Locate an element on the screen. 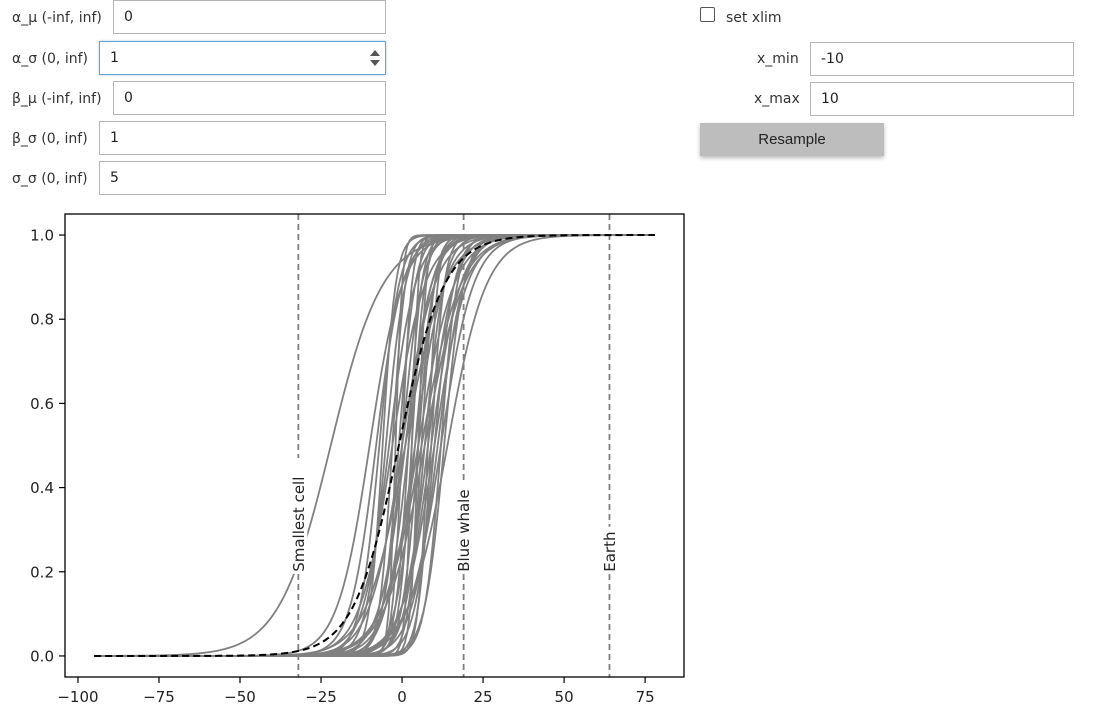  beta-mu-input is located at coordinates (249, 98).